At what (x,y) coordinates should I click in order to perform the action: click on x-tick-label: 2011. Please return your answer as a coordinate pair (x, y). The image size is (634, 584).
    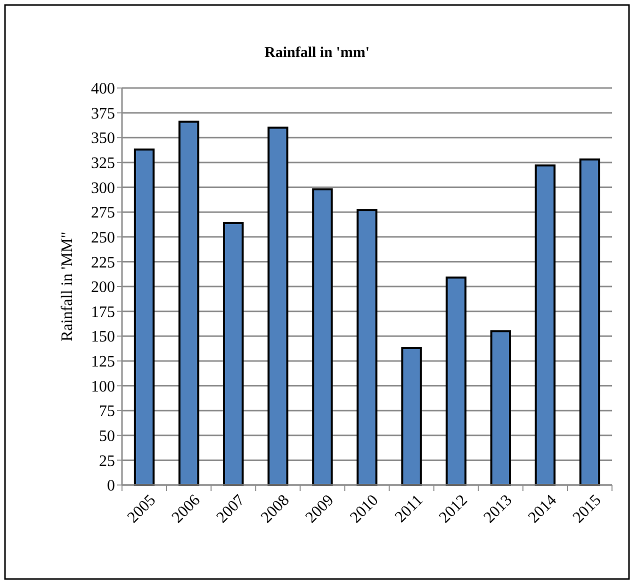
    Looking at the image, I should click on (409, 509).